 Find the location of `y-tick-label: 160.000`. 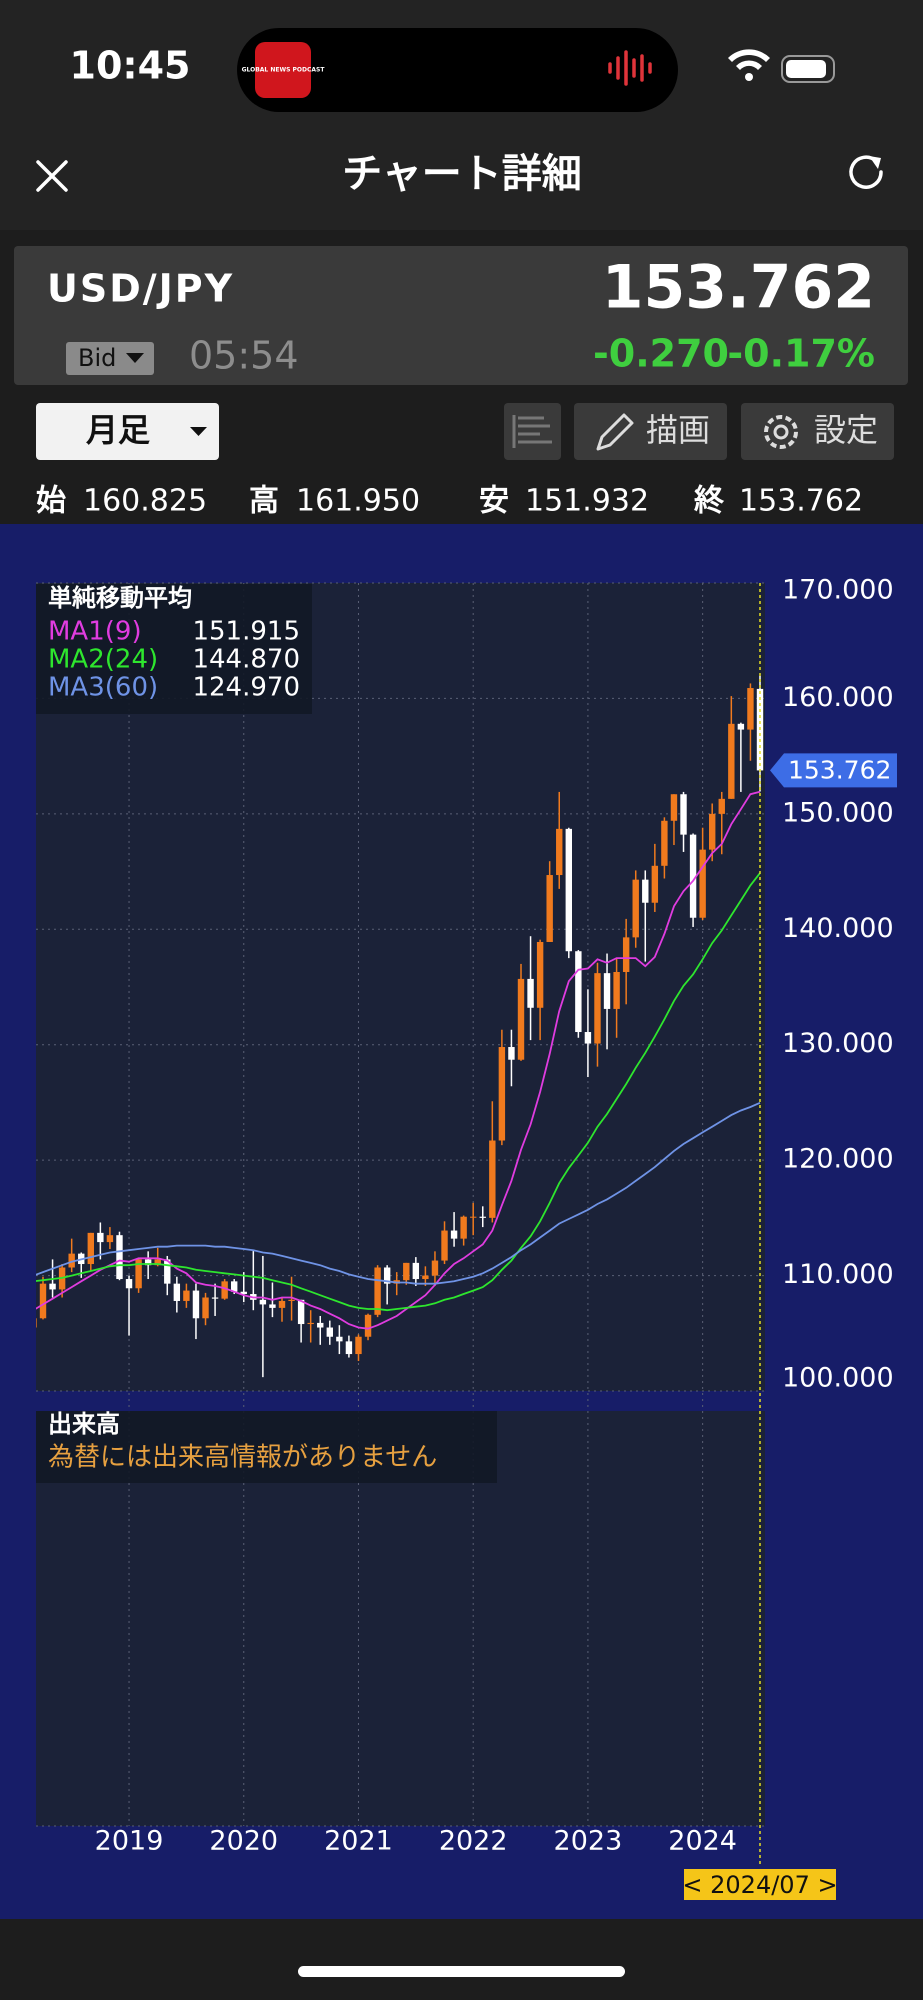

y-tick-label: 160.000 is located at coordinates (838, 697).